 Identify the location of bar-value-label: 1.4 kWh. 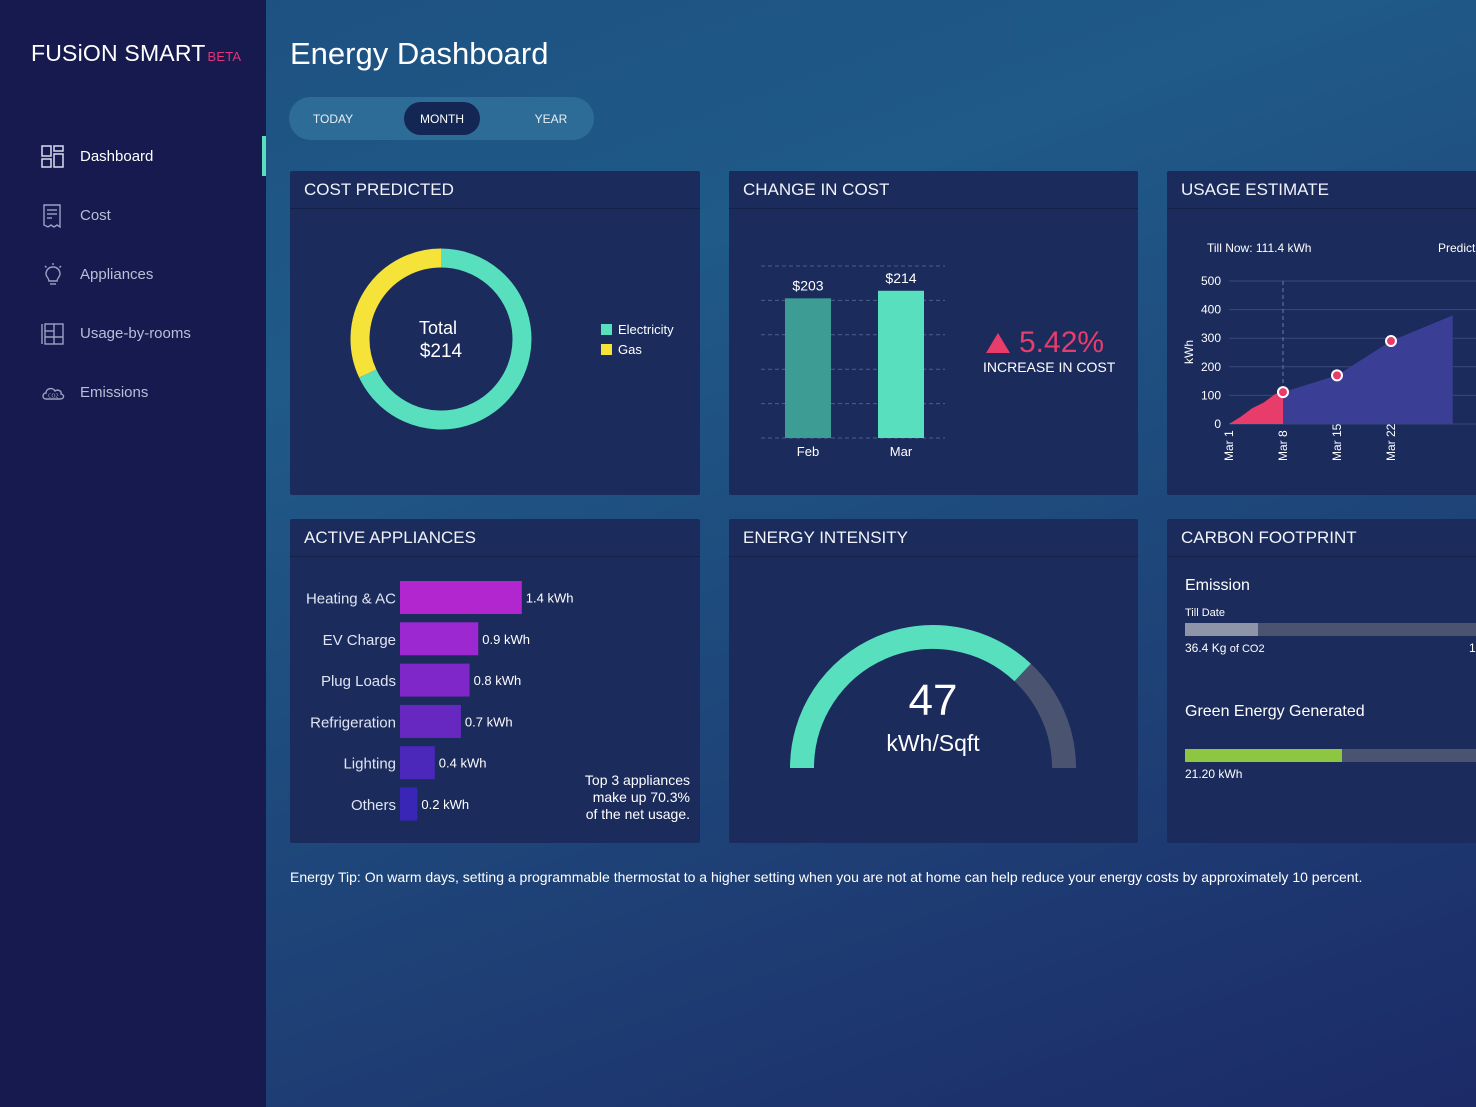
(550, 598).